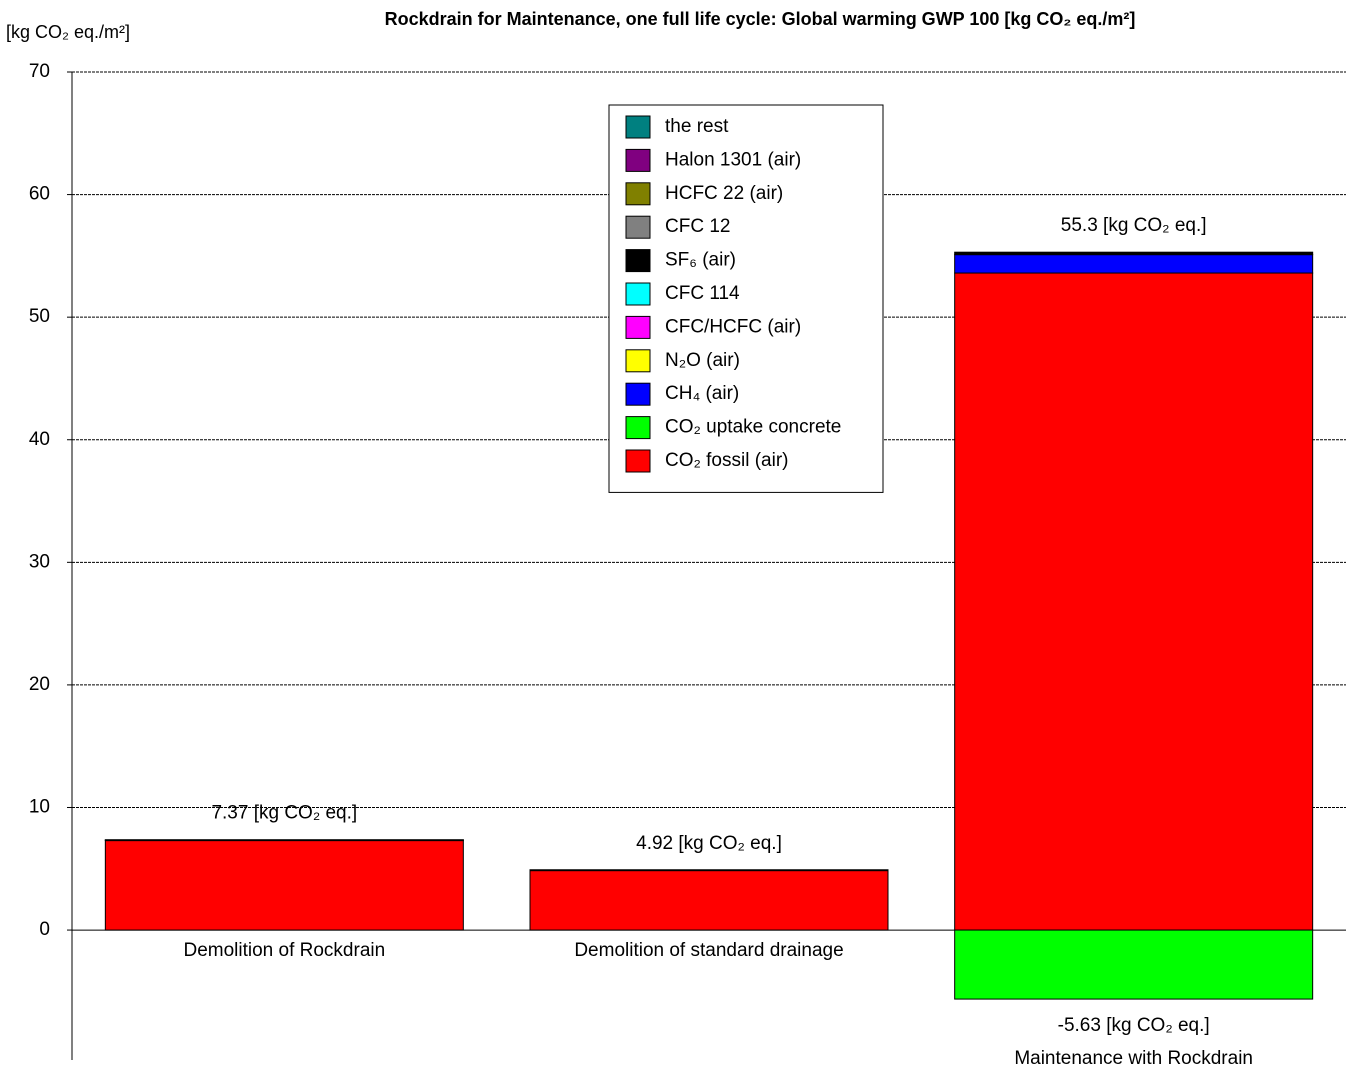 Image resolution: width=1354 pixels, height=1072 pixels. Describe the element at coordinates (733, 326) in the screenshot. I see `legend-label: CFC/HCFC (air)` at that location.